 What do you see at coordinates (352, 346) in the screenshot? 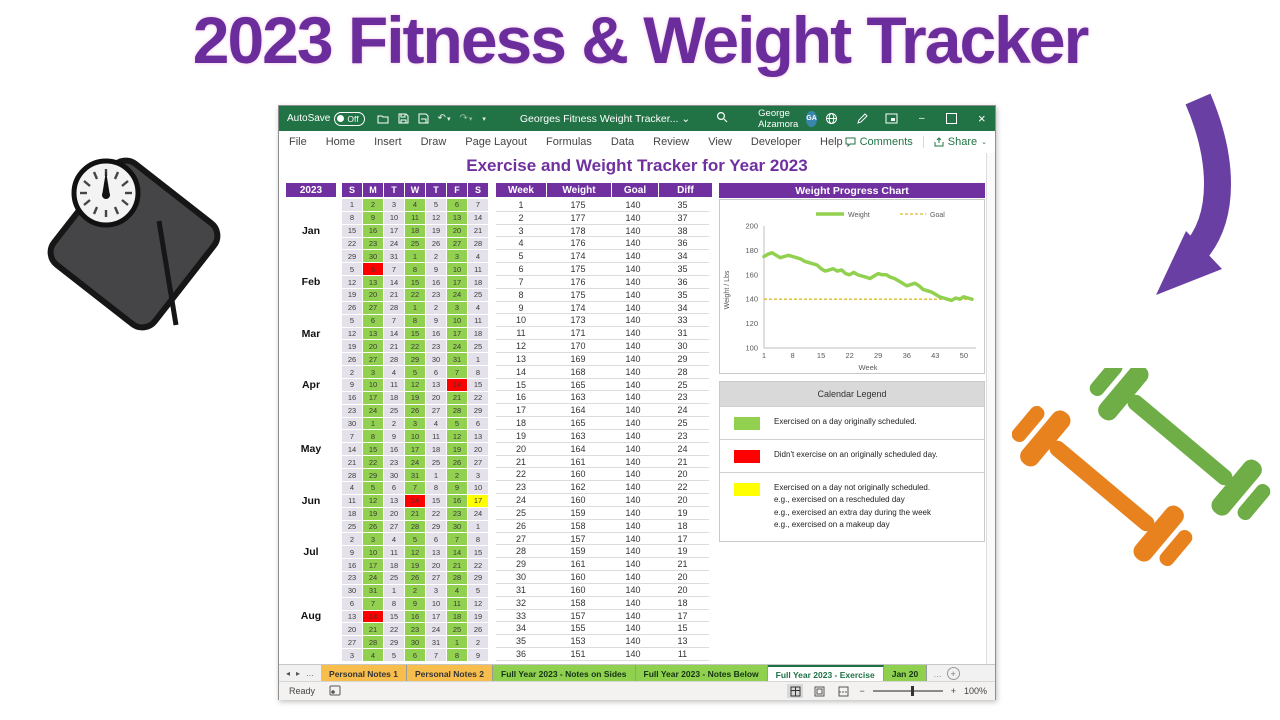
I see `calendar-day-cell: 19` at bounding box center [352, 346].